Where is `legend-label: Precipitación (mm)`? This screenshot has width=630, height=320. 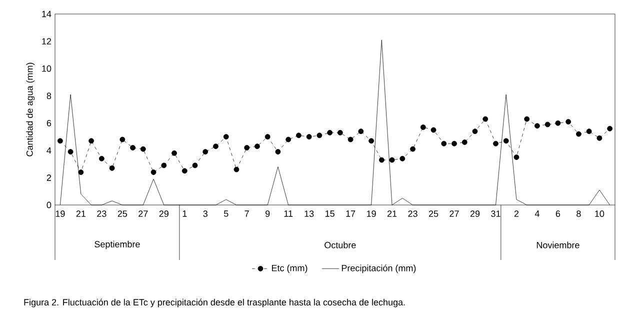
legend-label: Precipitación (mm) is located at coordinates (379, 269).